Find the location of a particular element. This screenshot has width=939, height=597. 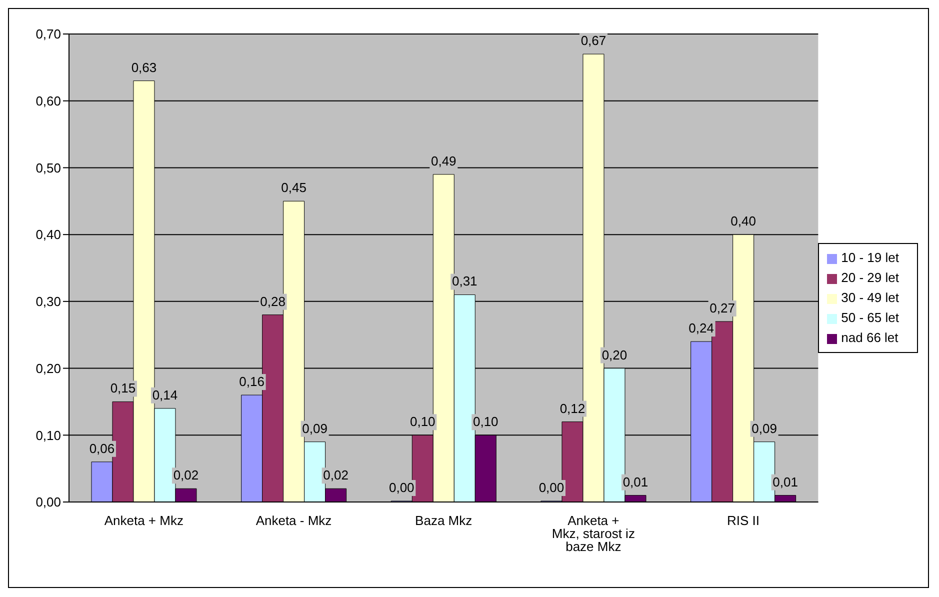

data-label: 0,20 is located at coordinates (615, 354).